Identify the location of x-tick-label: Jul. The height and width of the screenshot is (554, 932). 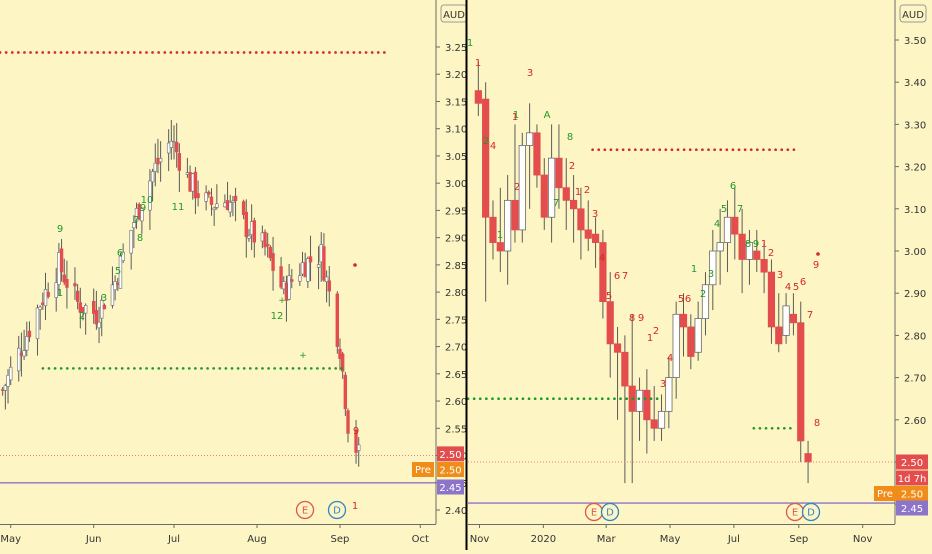
(173, 539).